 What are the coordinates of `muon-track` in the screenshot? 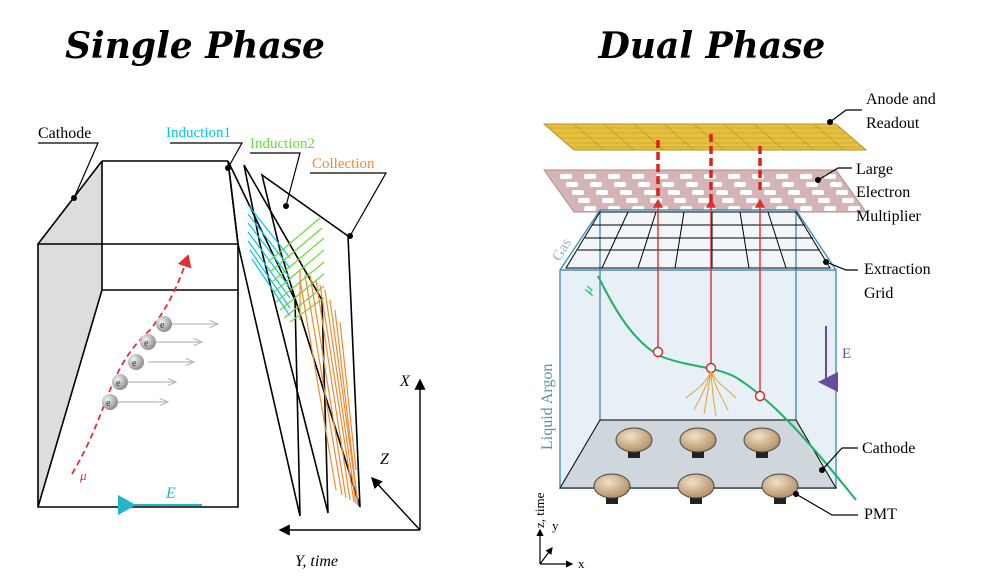 It's located at (131, 364).